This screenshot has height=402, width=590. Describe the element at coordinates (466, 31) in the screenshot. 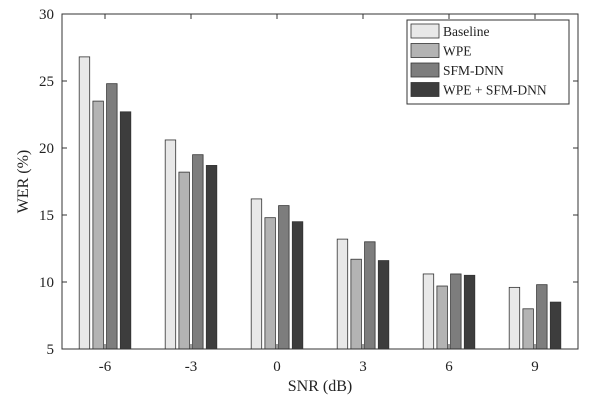

I see `legend-label: Baseline` at that location.